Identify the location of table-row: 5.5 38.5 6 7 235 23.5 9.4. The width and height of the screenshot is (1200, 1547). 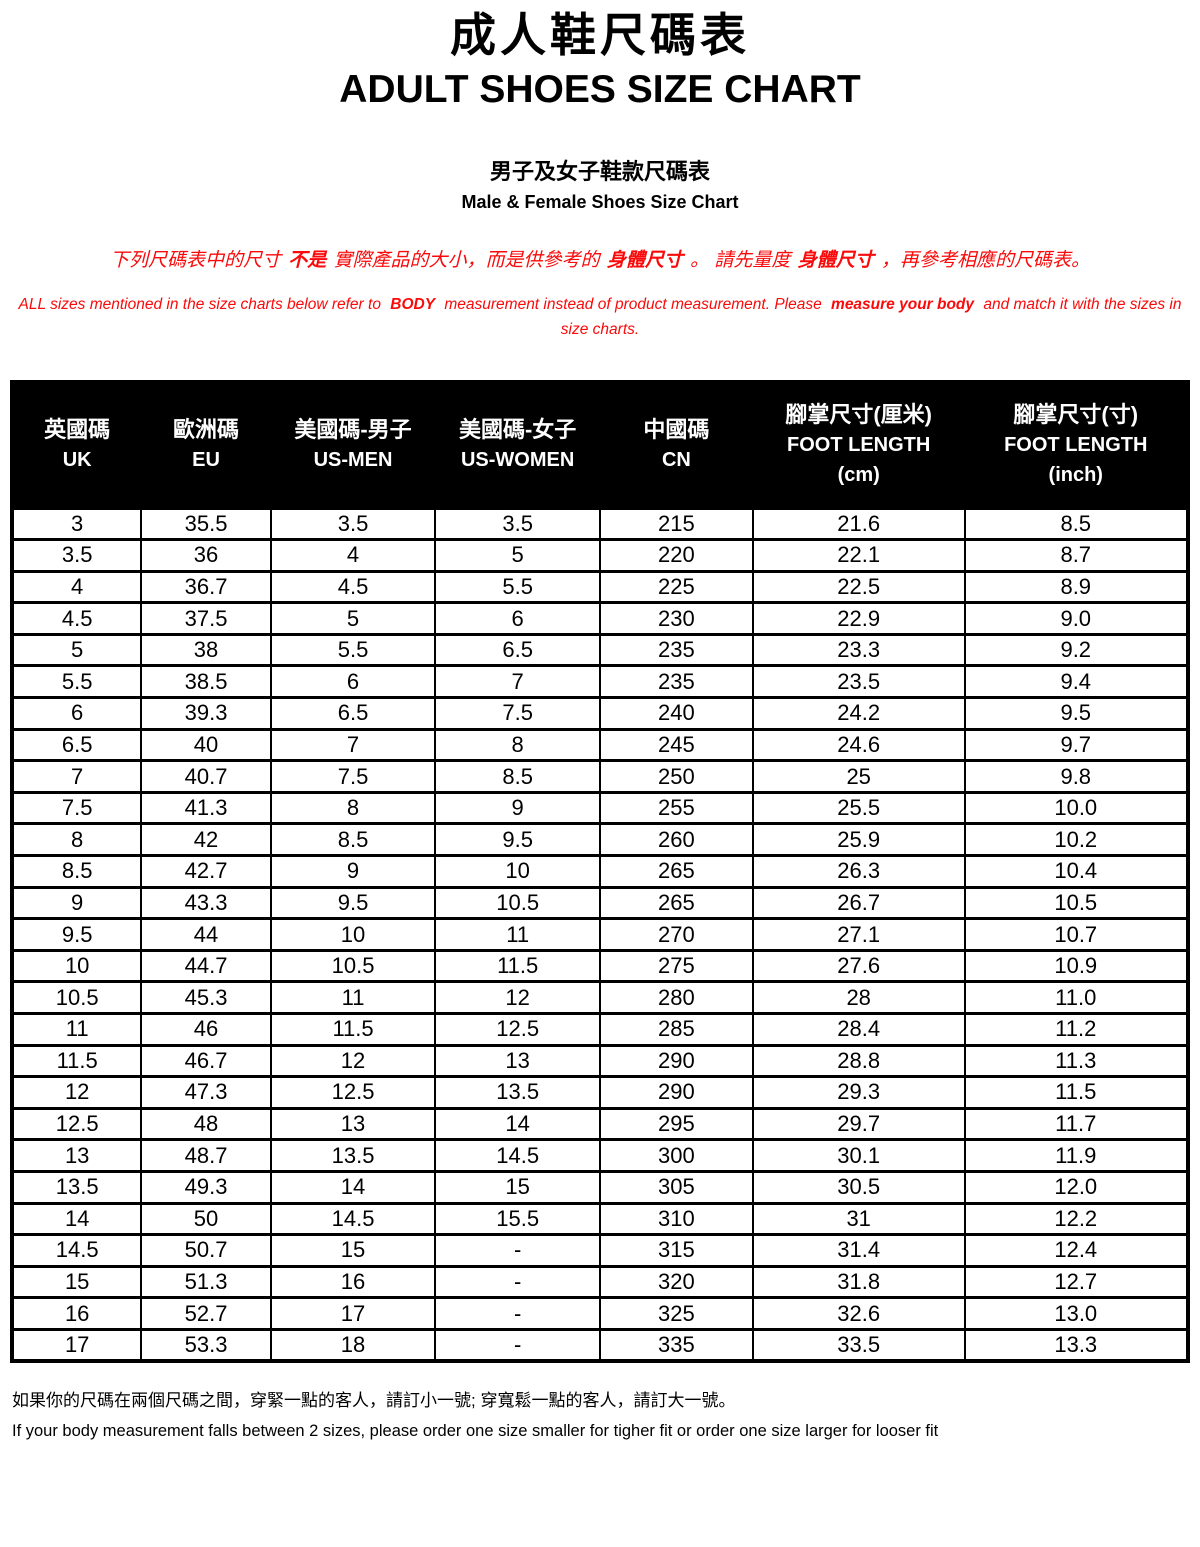
(600, 682).